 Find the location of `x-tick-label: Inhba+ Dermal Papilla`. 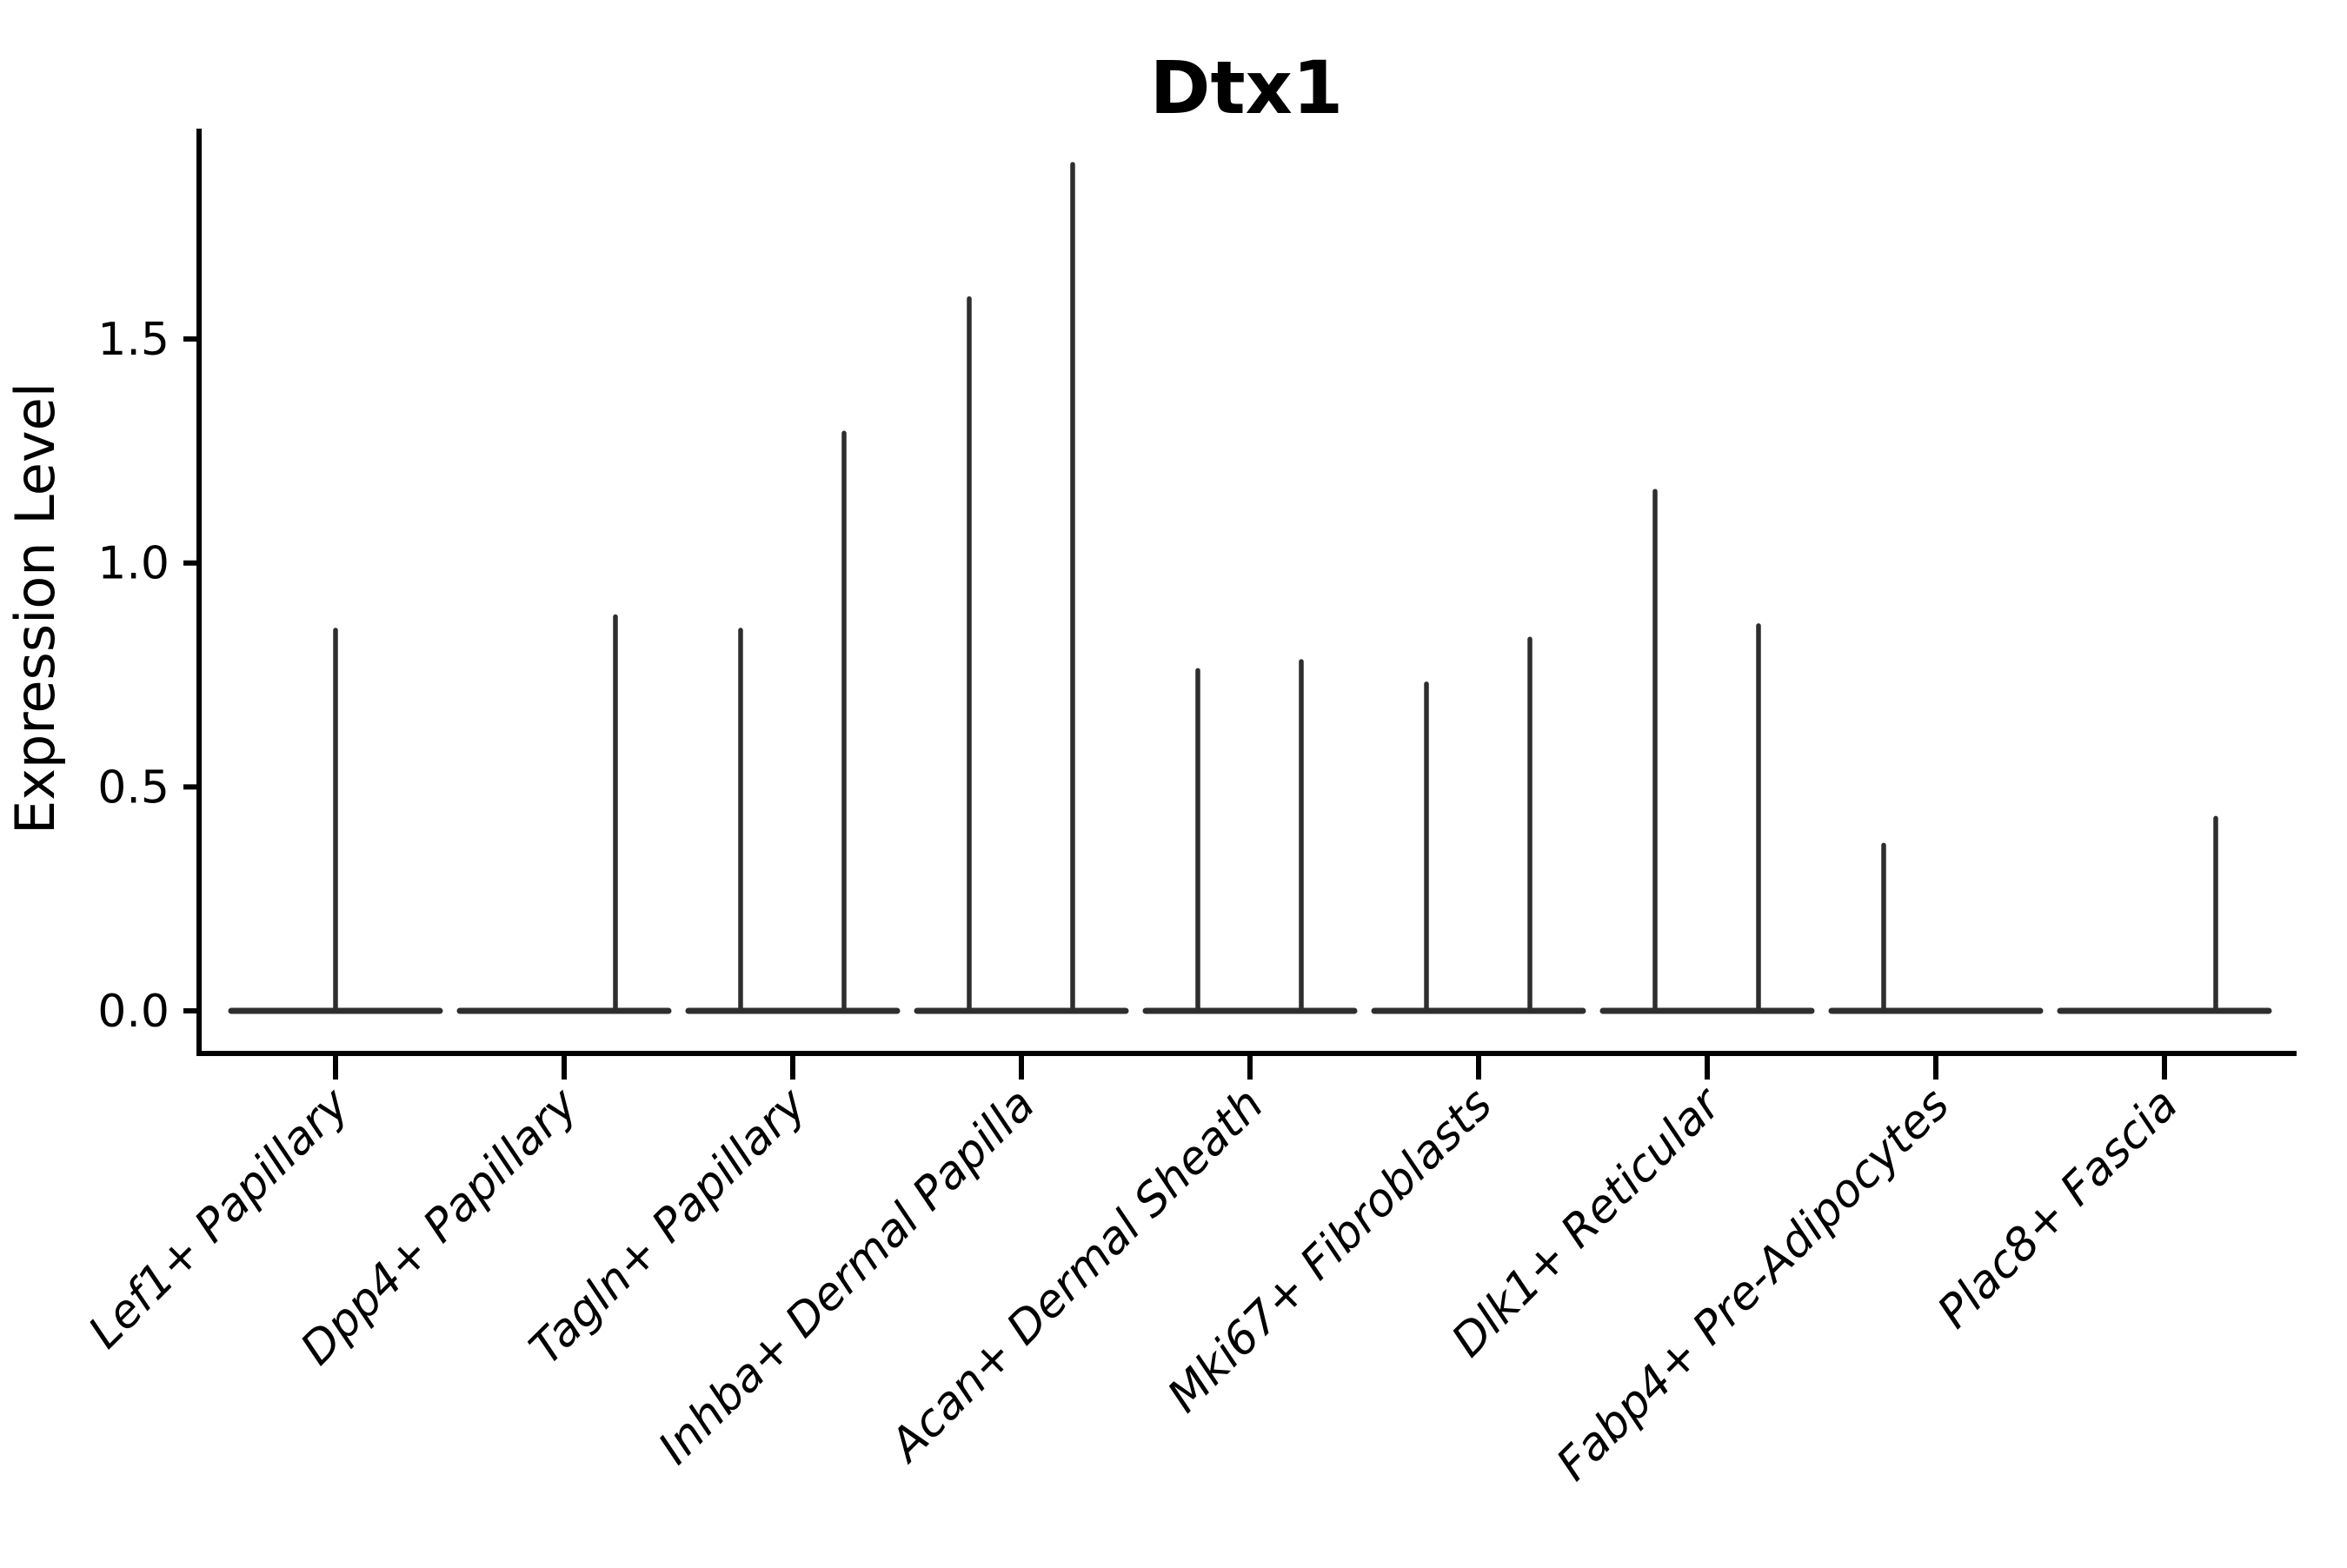

x-tick-label: Inhba+ Dermal Papilla is located at coordinates (846, 1277).